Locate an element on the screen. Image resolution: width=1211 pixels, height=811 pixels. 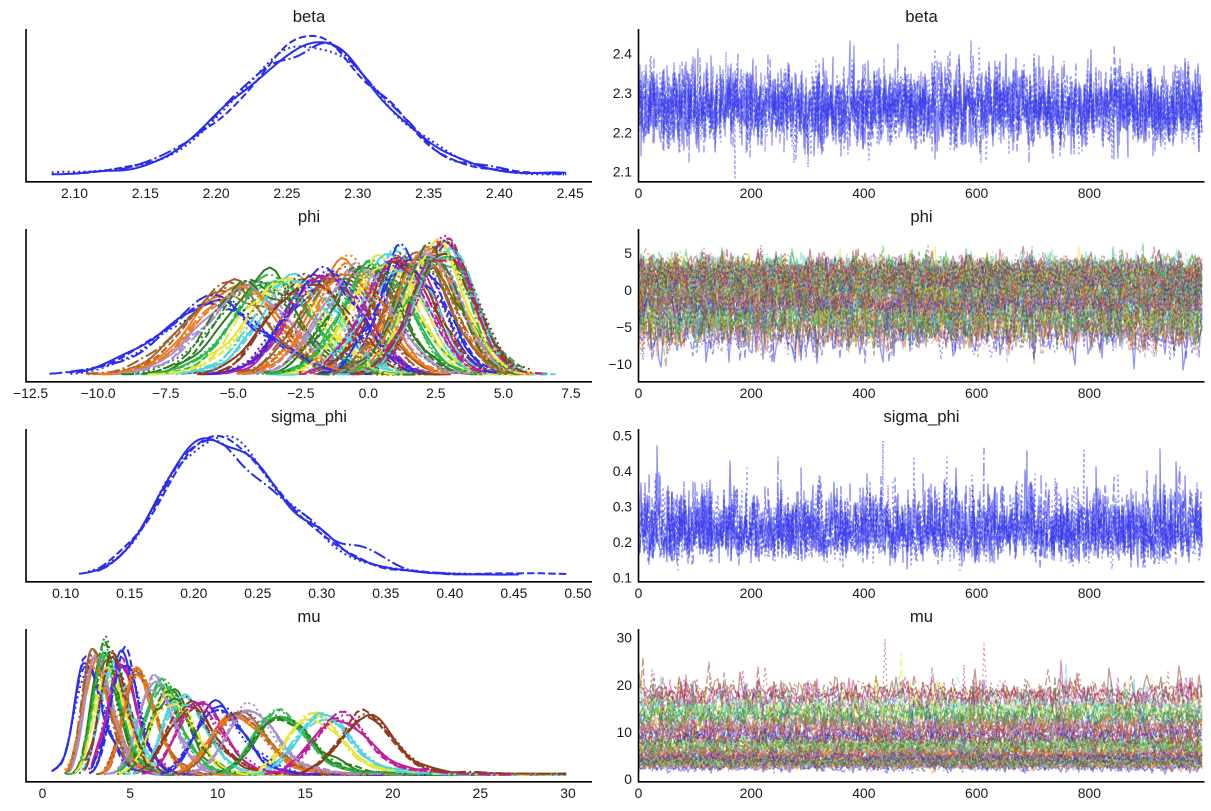
svg-text: 2.15 is located at coordinates (145, 193).